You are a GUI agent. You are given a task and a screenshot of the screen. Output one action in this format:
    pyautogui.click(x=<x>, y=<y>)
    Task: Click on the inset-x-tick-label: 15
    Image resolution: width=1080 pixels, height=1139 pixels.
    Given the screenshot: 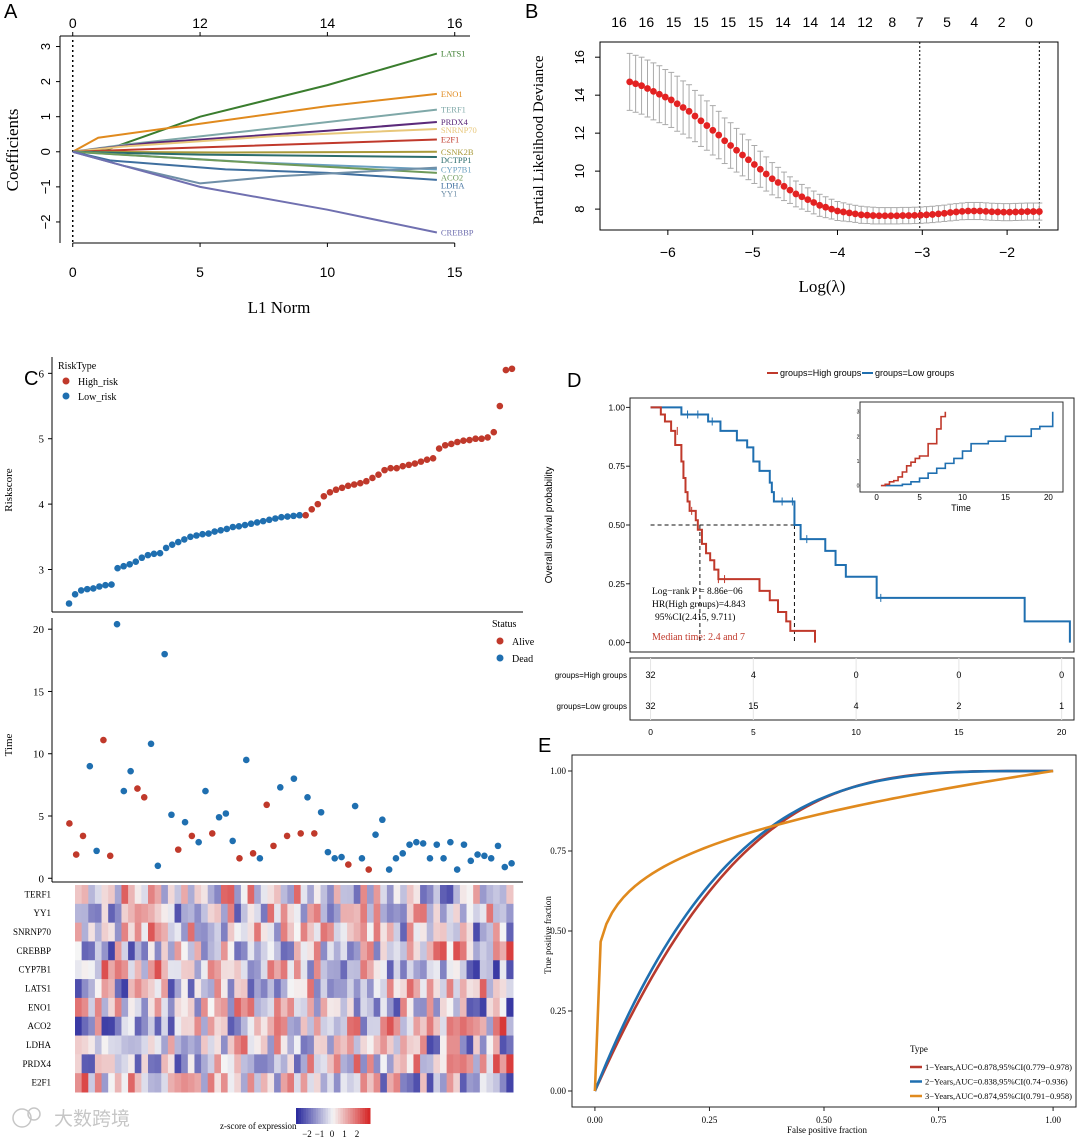 What is the action you would take?
    pyautogui.click(x=1005, y=497)
    